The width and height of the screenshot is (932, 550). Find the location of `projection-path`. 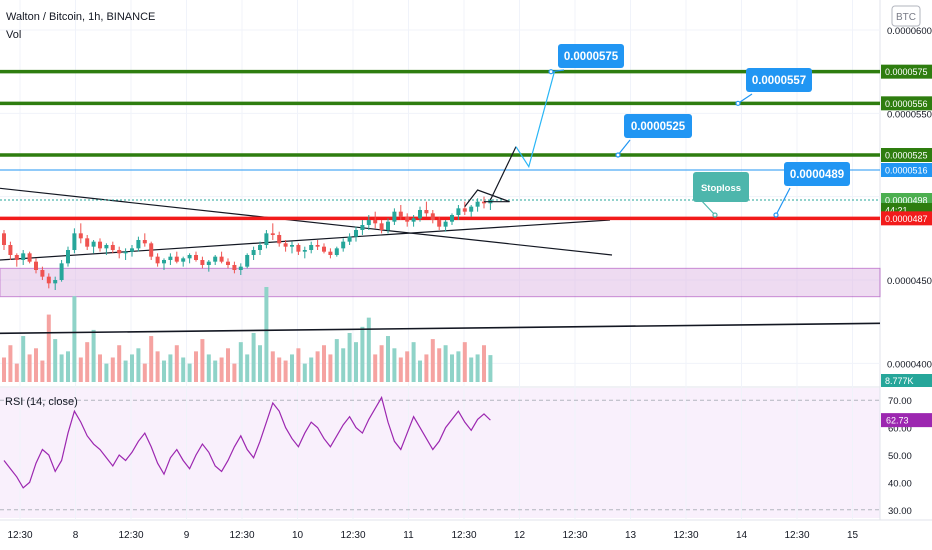

projection-path is located at coordinates (509, 139).